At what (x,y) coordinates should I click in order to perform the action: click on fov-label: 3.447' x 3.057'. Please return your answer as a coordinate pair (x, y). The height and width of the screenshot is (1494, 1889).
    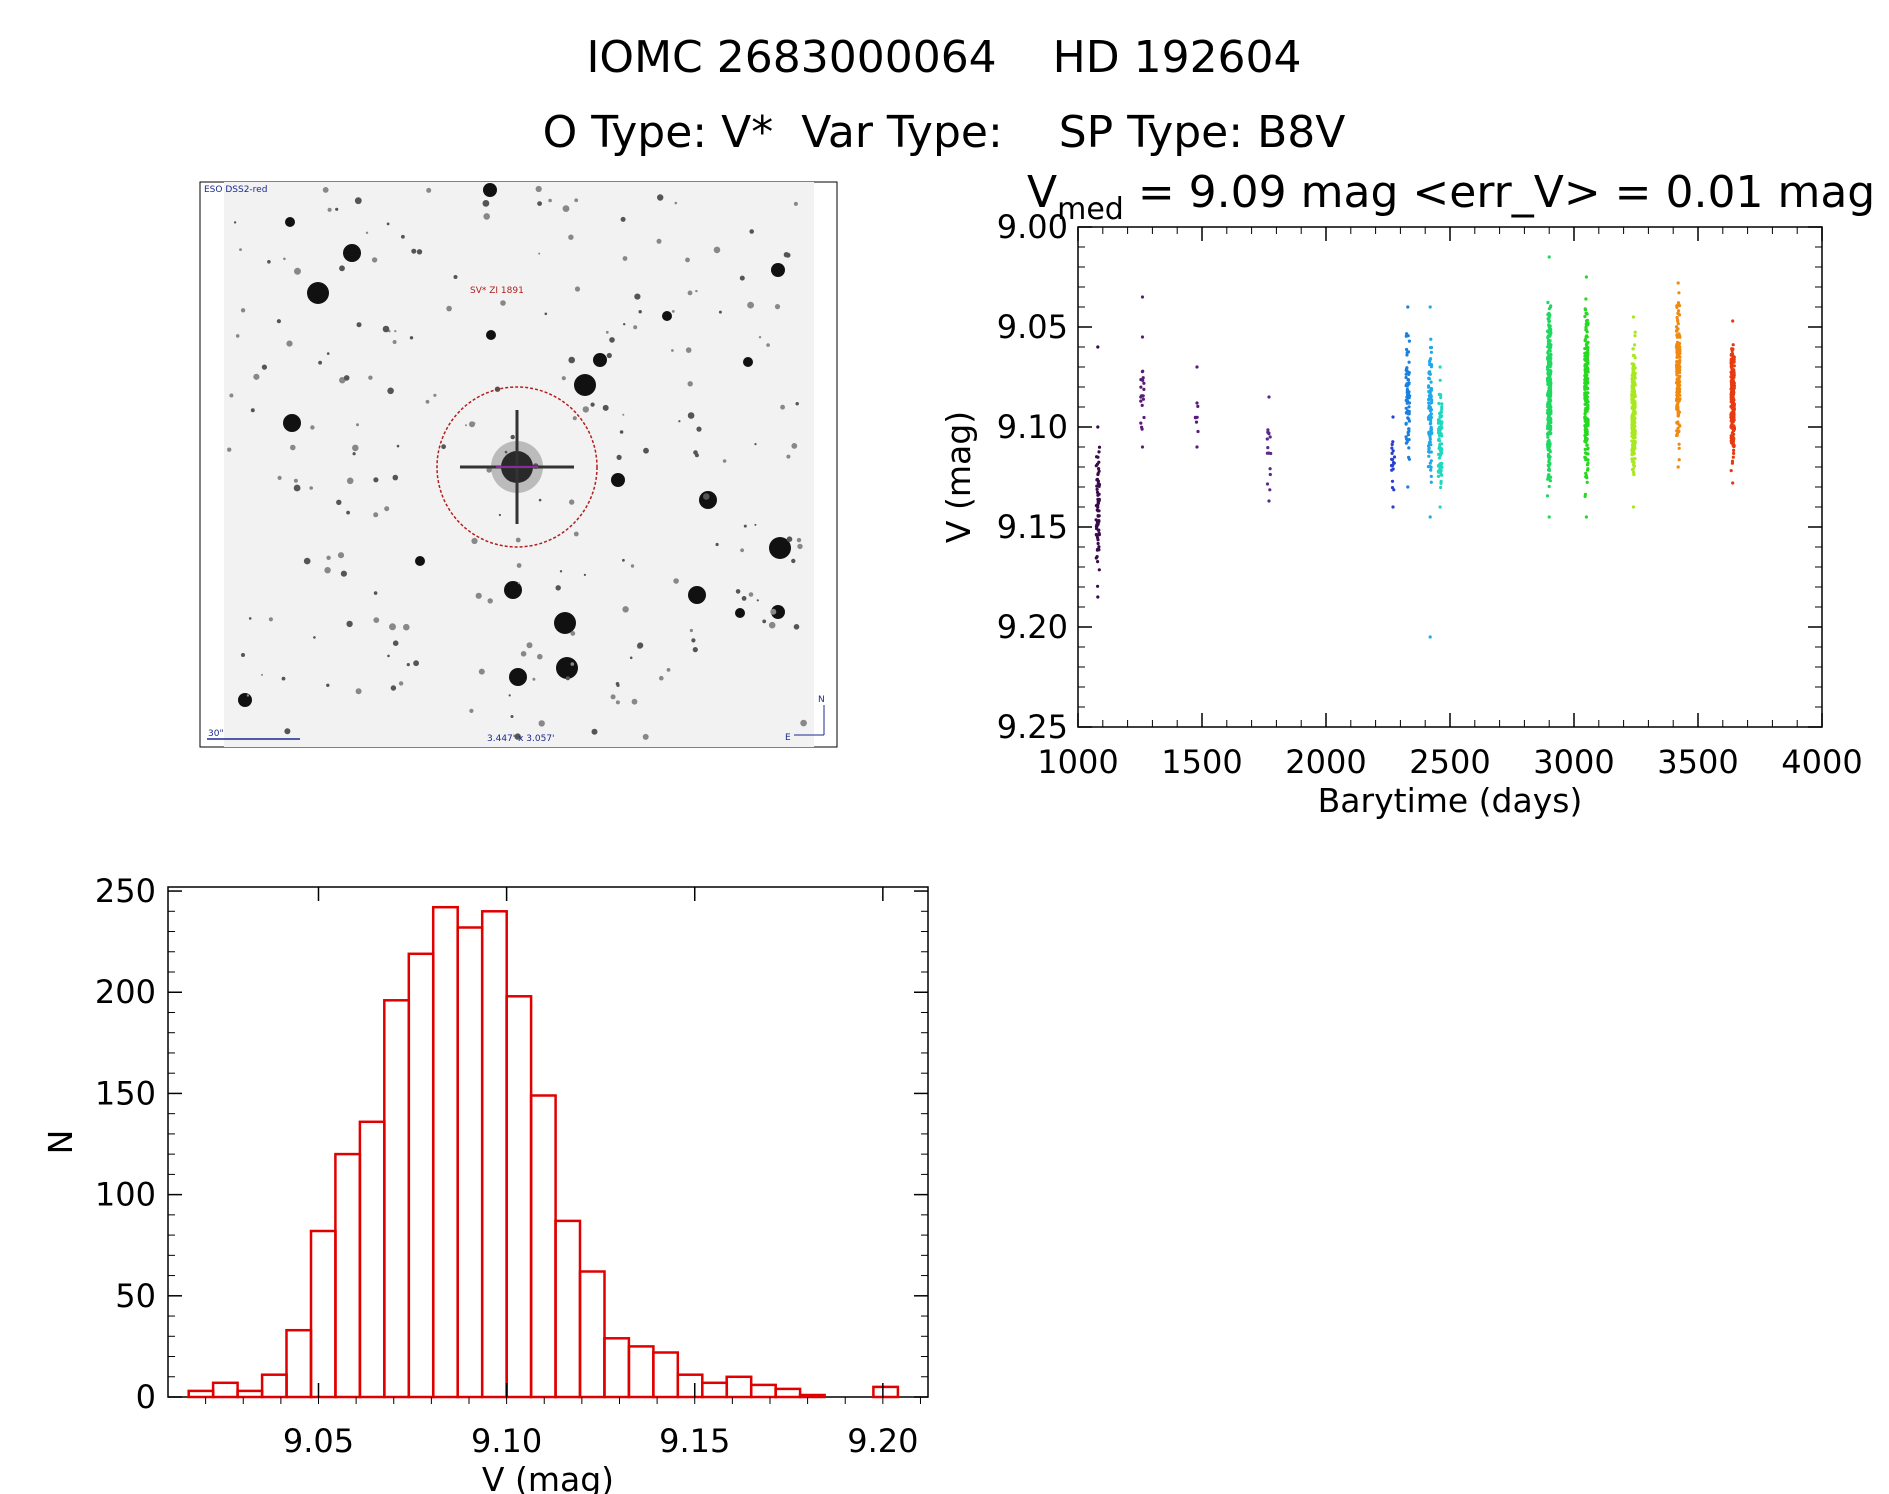
    Looking at the image, I should click on (521, 739).